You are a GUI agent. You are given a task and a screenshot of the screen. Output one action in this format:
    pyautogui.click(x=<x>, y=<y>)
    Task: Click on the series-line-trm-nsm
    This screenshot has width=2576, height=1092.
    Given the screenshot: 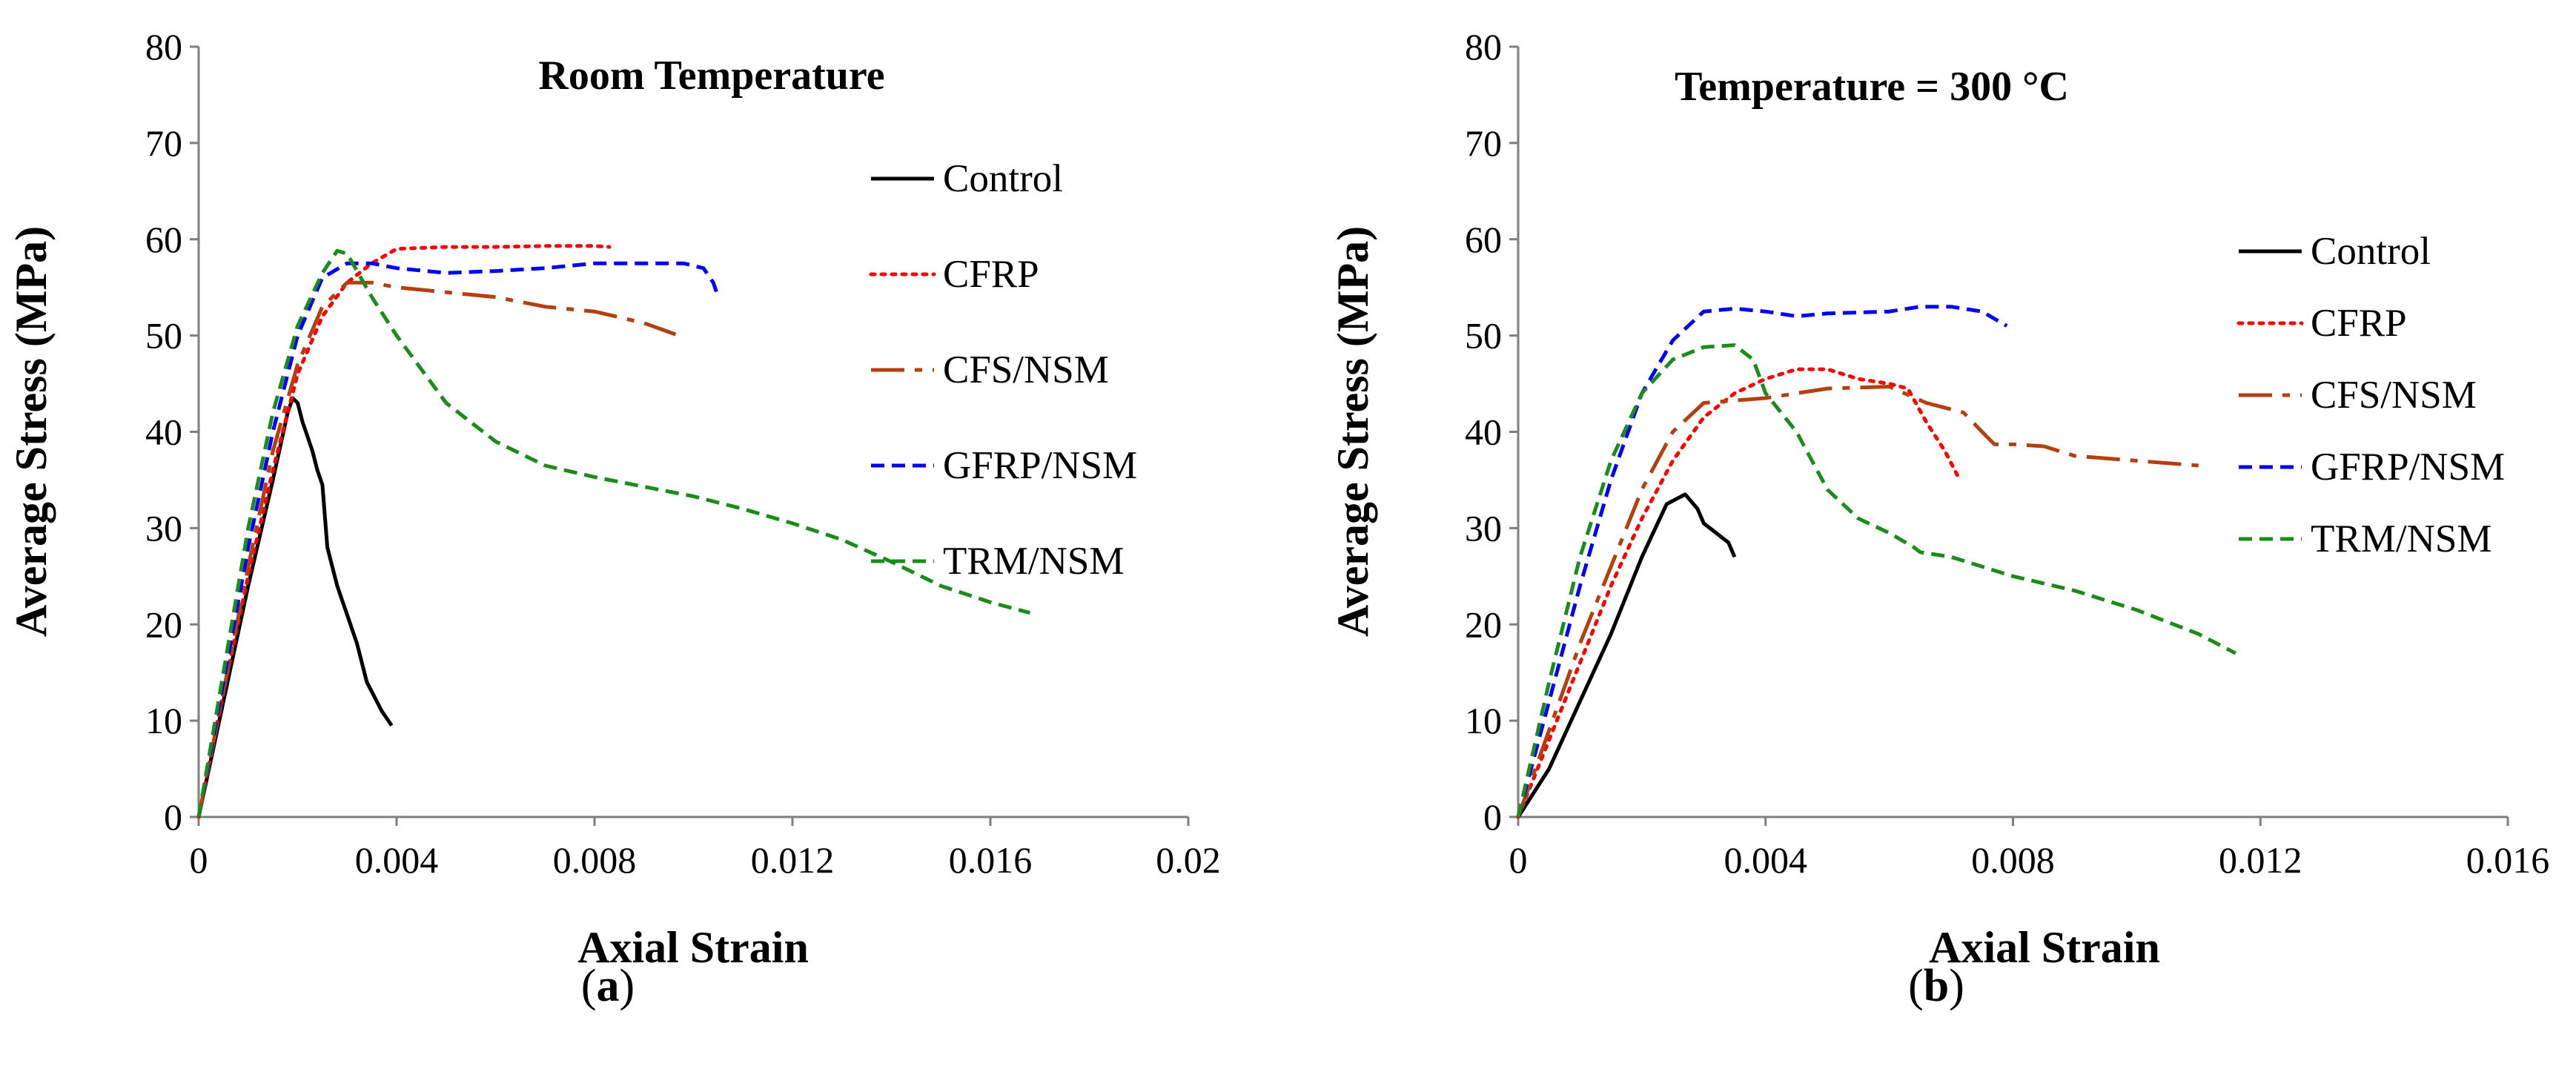 What is the action you would take?
    pyautogui.click(x=1876, y=580)
    